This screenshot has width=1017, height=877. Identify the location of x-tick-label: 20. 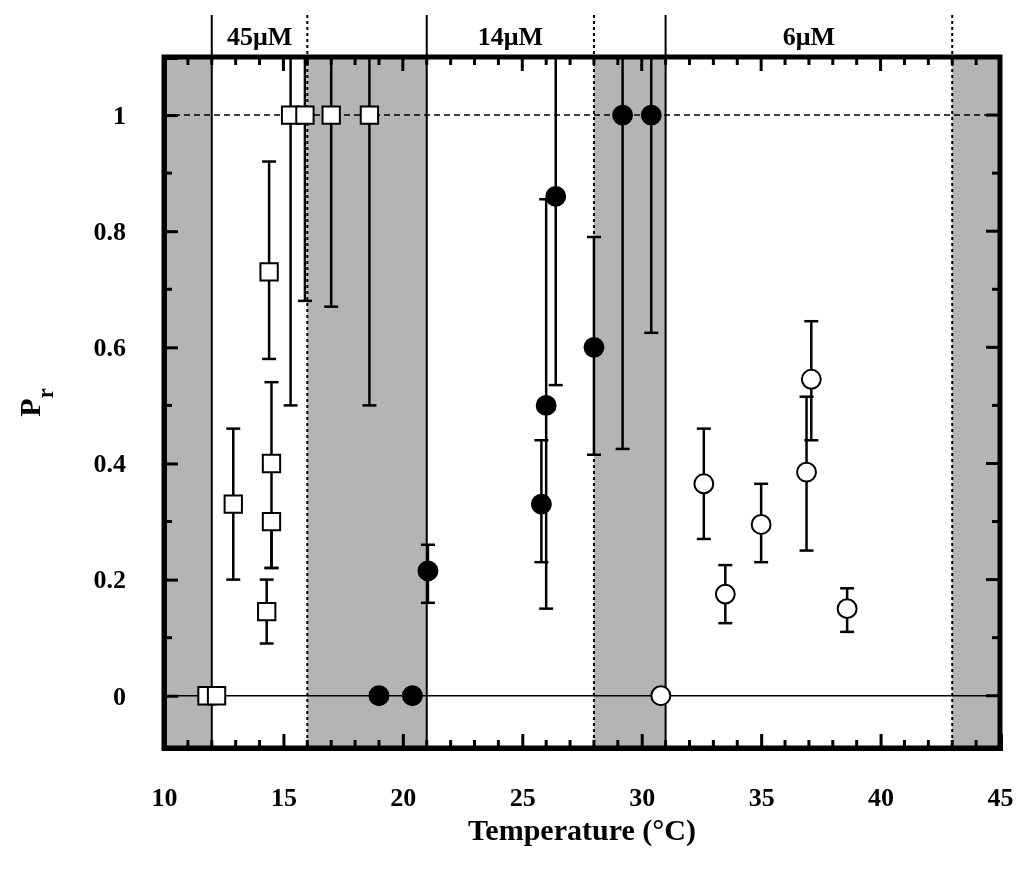
(403, 798).